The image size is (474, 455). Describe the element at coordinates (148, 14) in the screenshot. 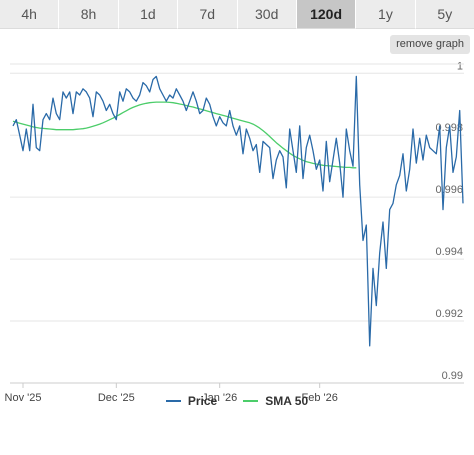

I see `tab-1d: 1d` at that location.